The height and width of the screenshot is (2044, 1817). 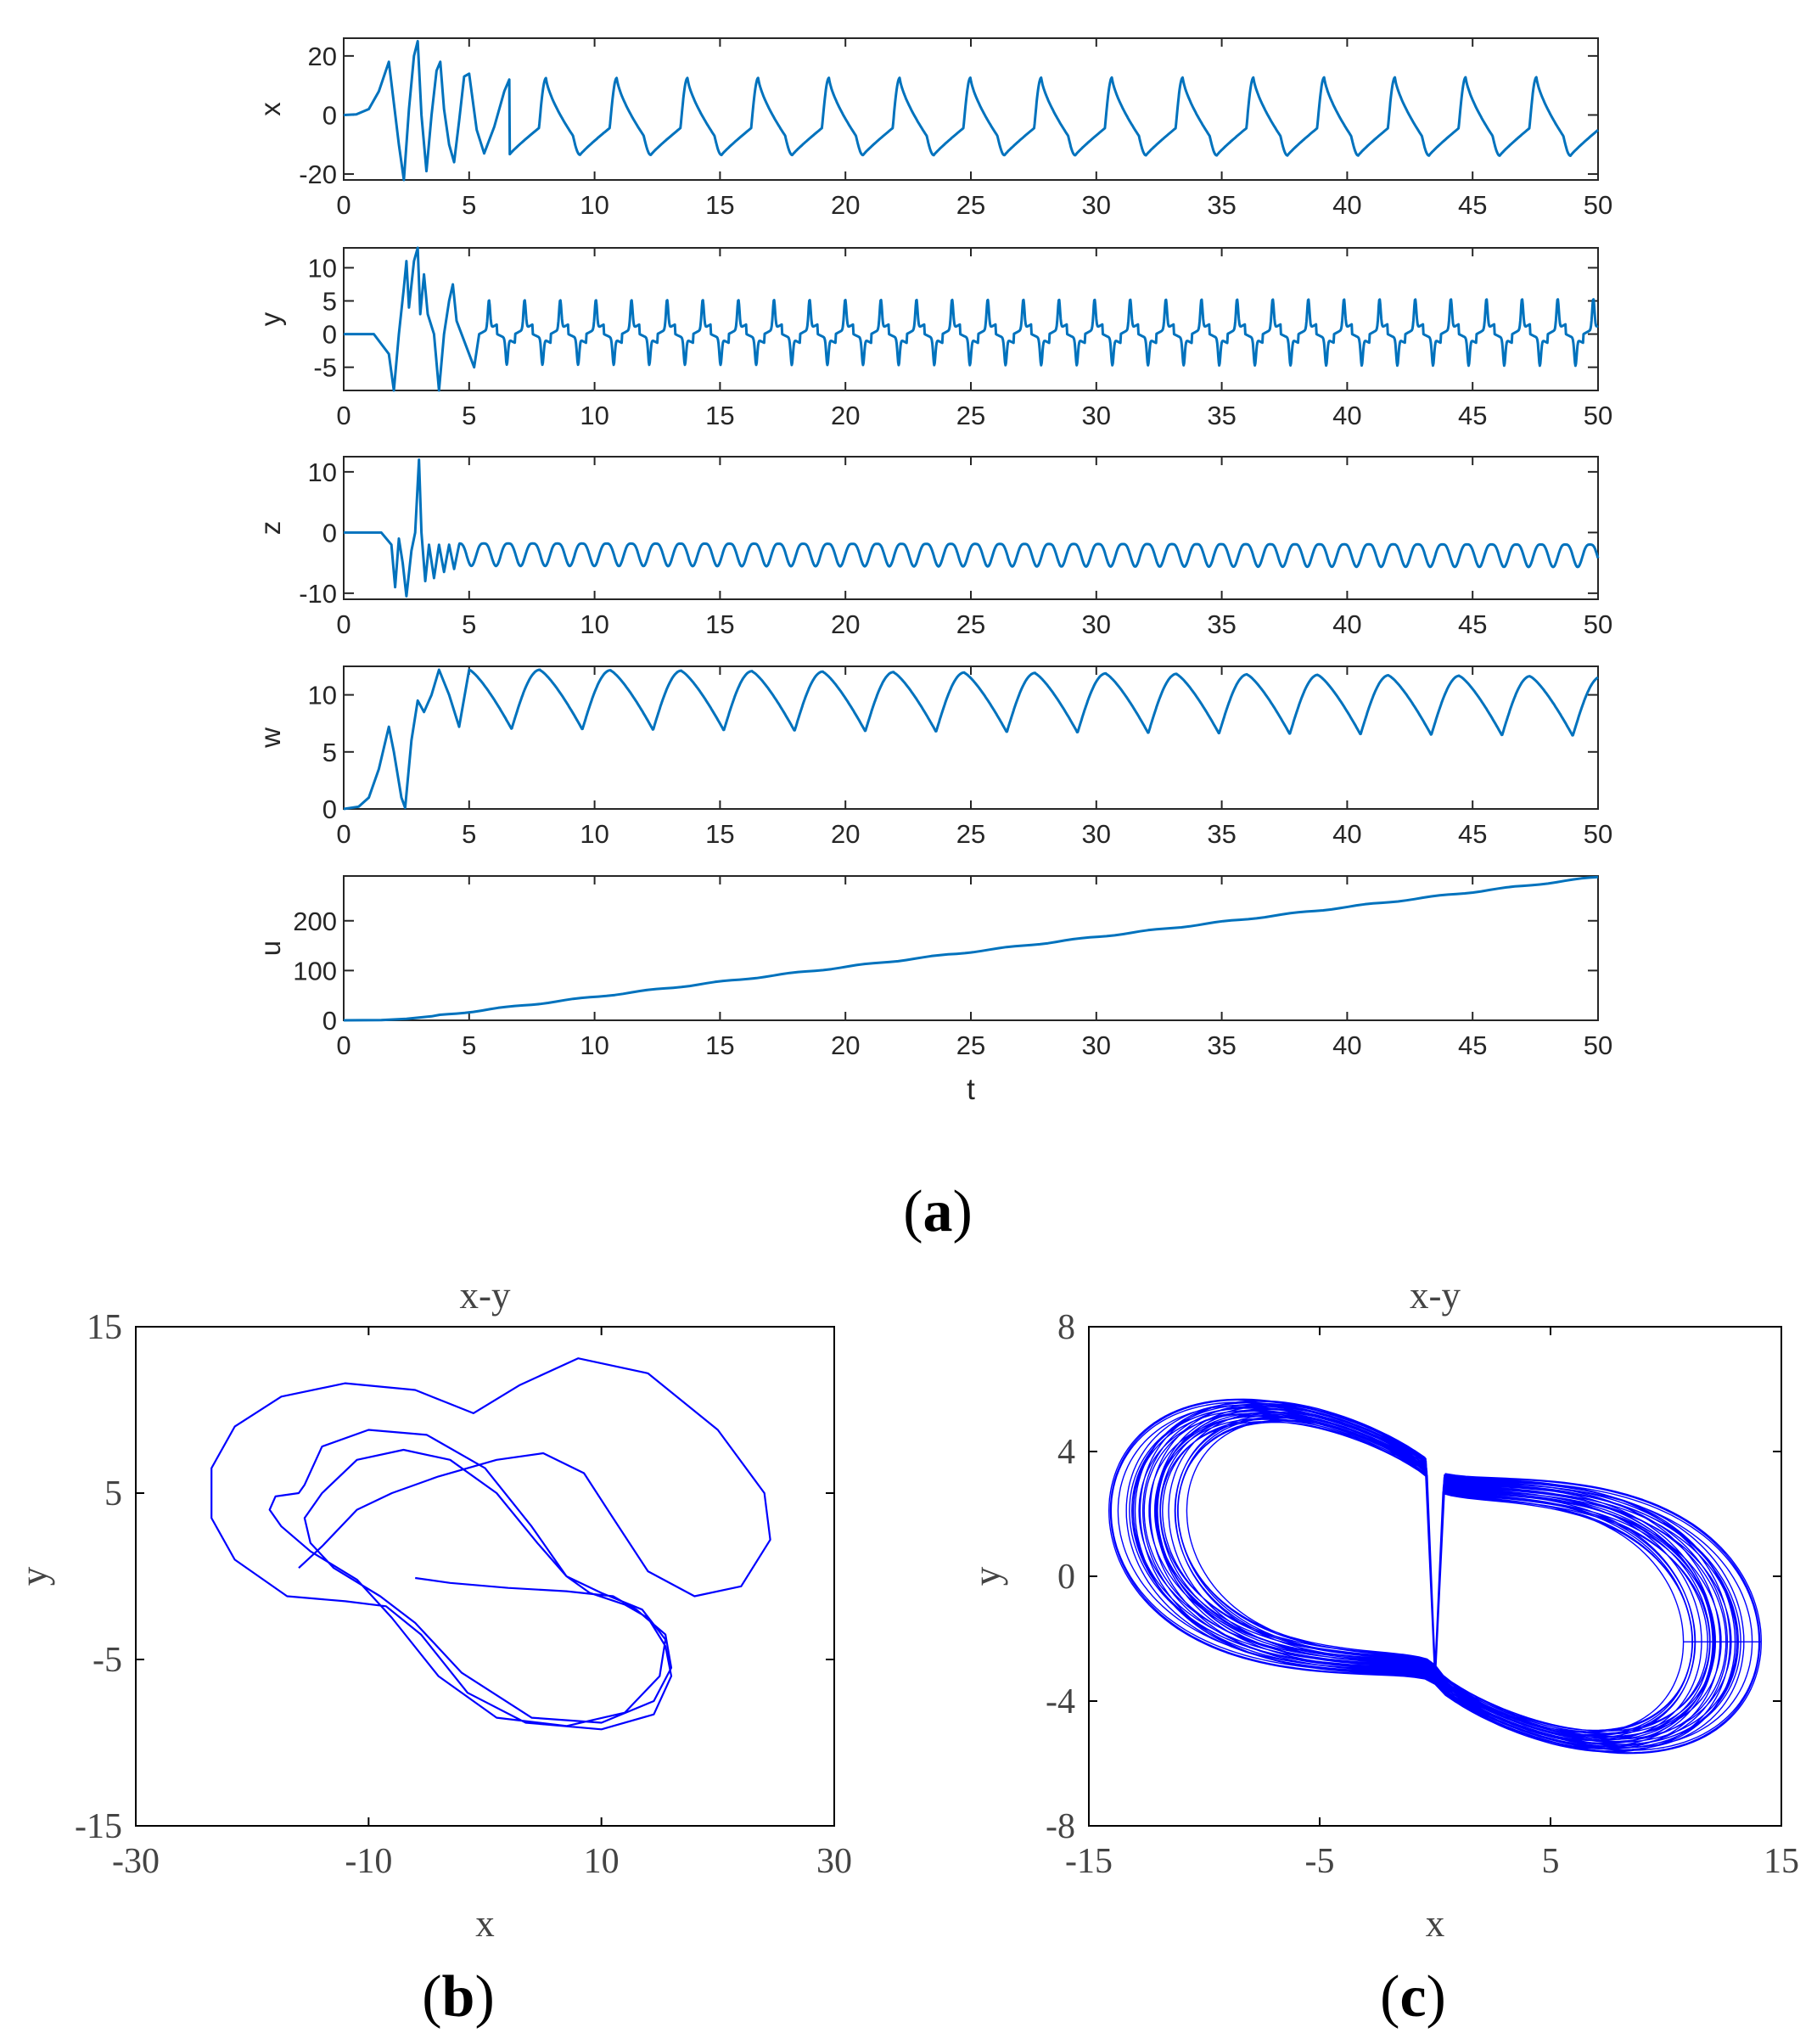 I want to click on axes-box-w, so click(x=971, y=737).